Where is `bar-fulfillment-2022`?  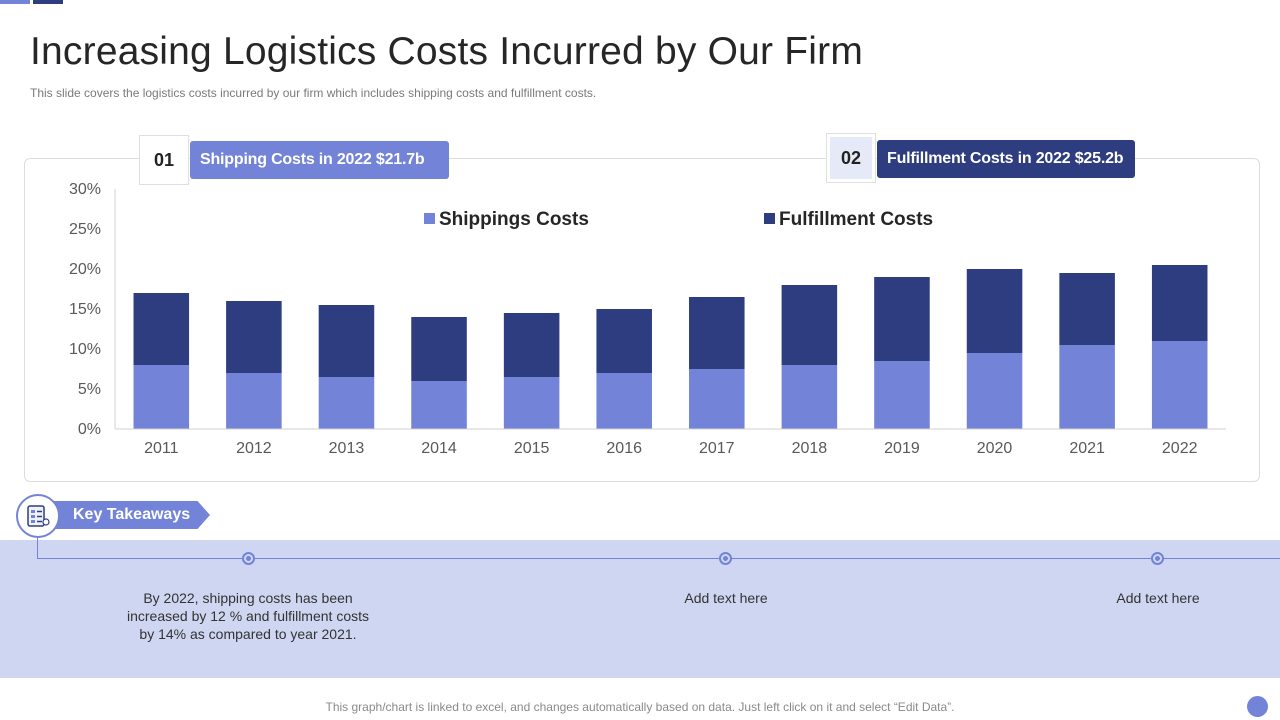 bar-fulfillment-2022 is located at coordinates (1179, 303).